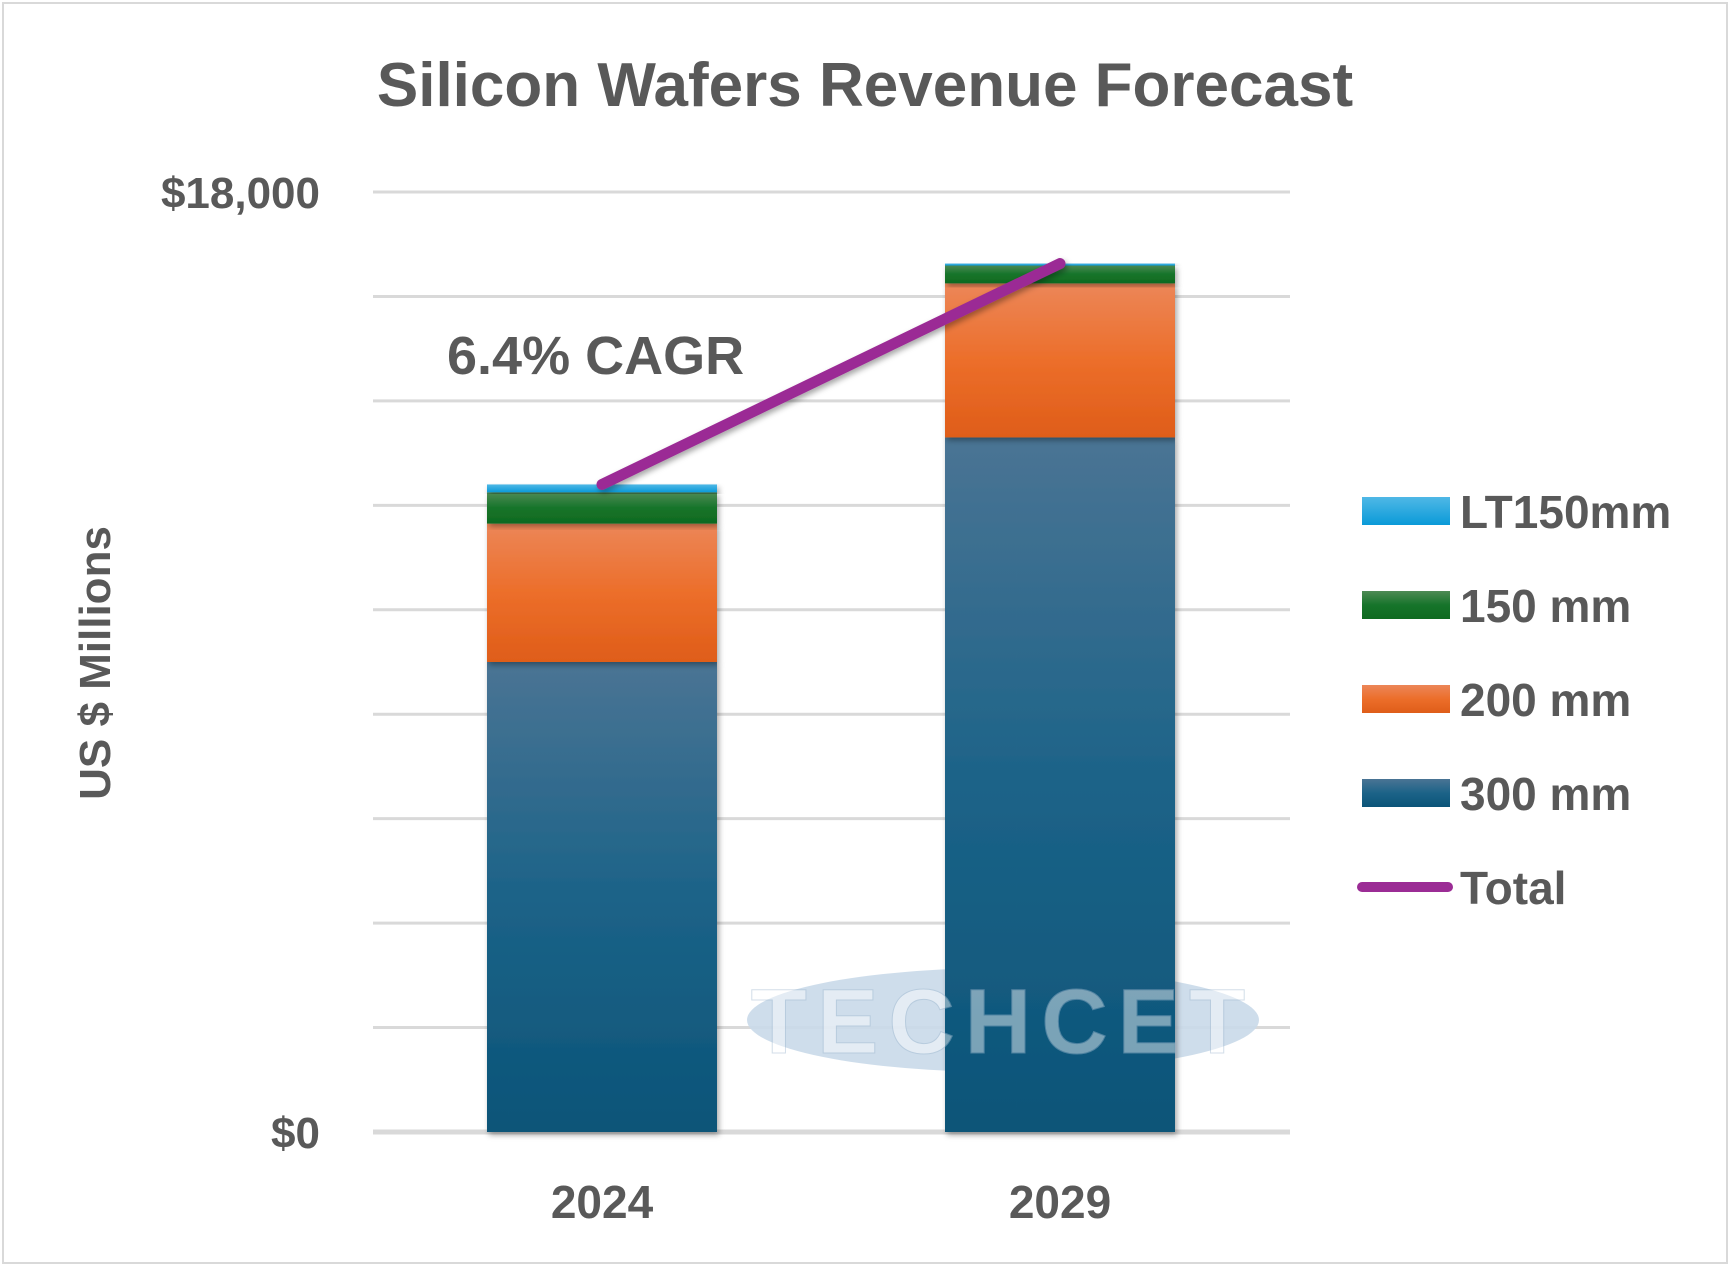  What do you see at coordinates (295, 1133) in the screenshot?
I see `y-tick-label: $0` at bounding box center [295, 1133].